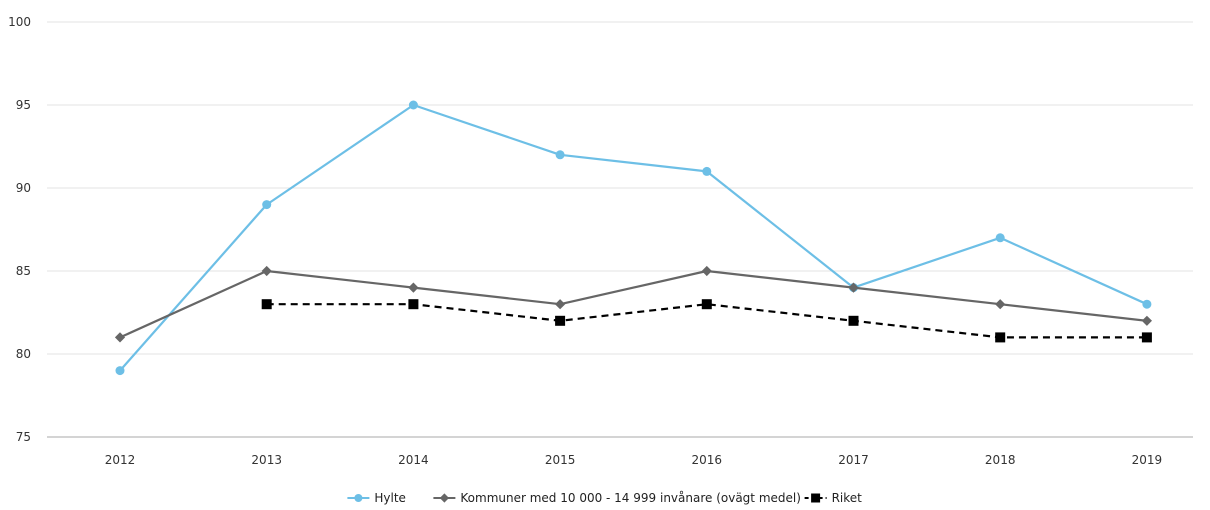 The width and height of the screenshot is (1210, 510). Describe the element at coordinates (707, 460) in the screenshot. I see `x-tick-label: 2016` at that location.